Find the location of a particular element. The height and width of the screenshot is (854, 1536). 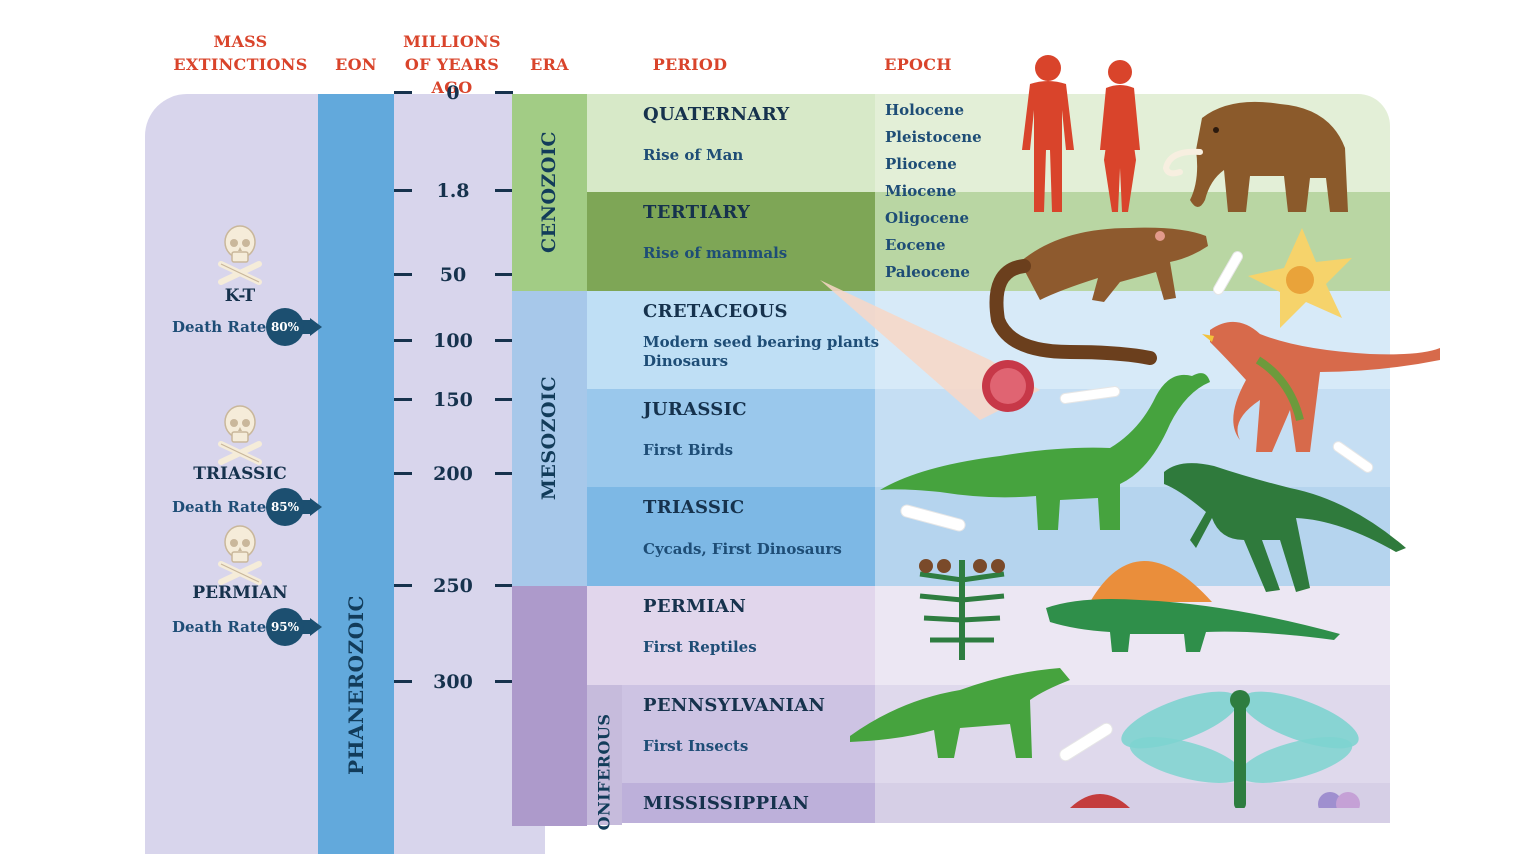

epoch-item: Pleistocene is located at coordinates (933, 137).